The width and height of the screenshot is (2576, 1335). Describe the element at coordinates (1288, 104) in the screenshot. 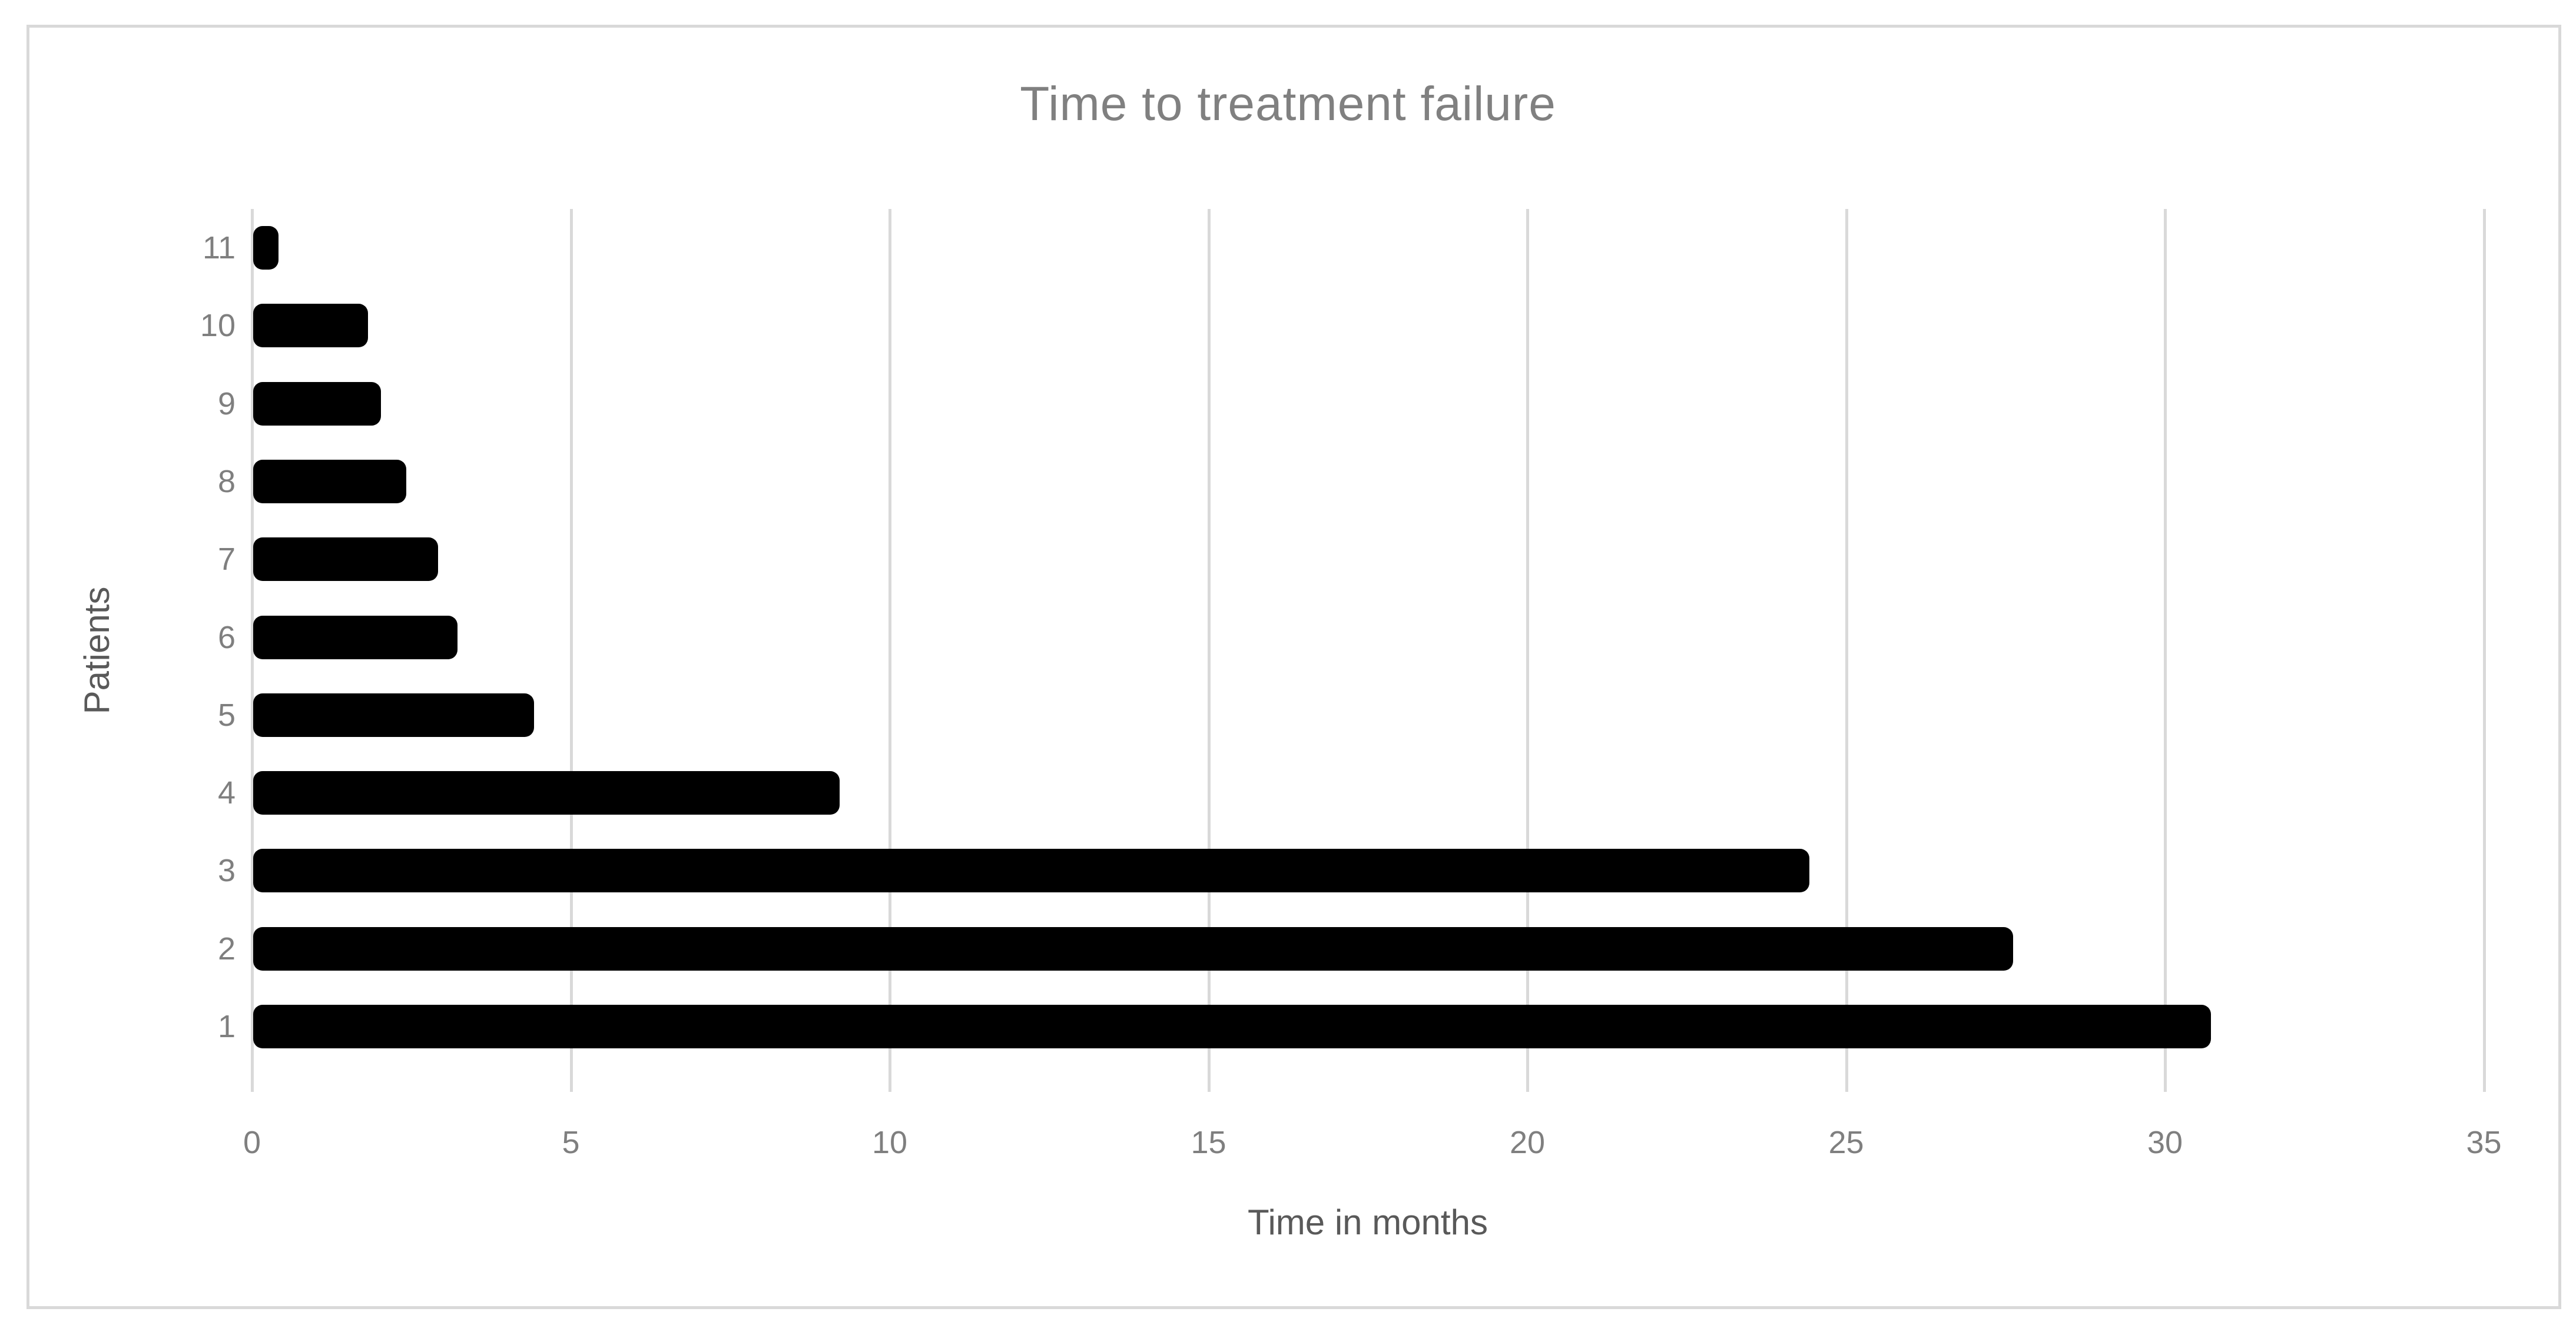

I see `chart-title: Time to treatment failure` at that location.